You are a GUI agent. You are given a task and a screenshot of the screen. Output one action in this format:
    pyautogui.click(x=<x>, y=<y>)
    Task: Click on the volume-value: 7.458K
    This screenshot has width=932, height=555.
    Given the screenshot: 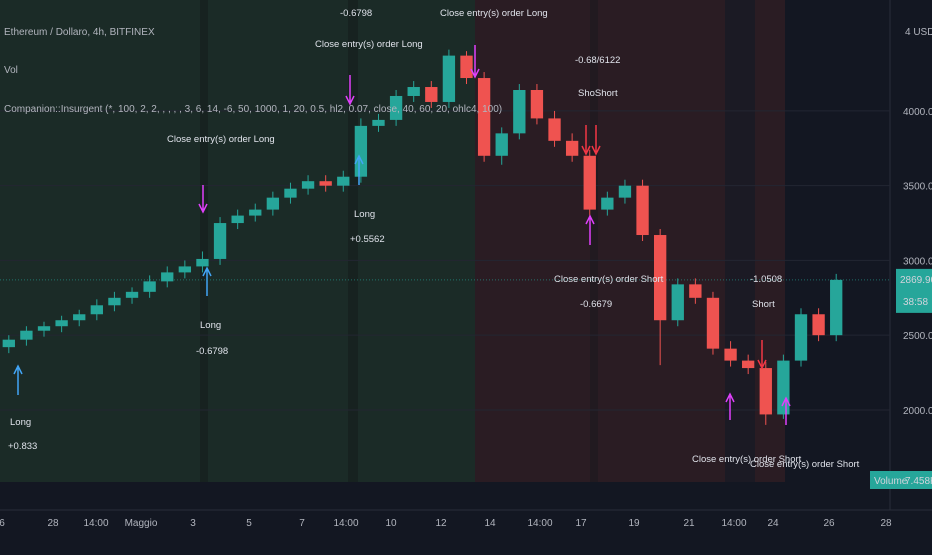 What is the action you would take?
    pyautogui.click(x=918, y=481)
    